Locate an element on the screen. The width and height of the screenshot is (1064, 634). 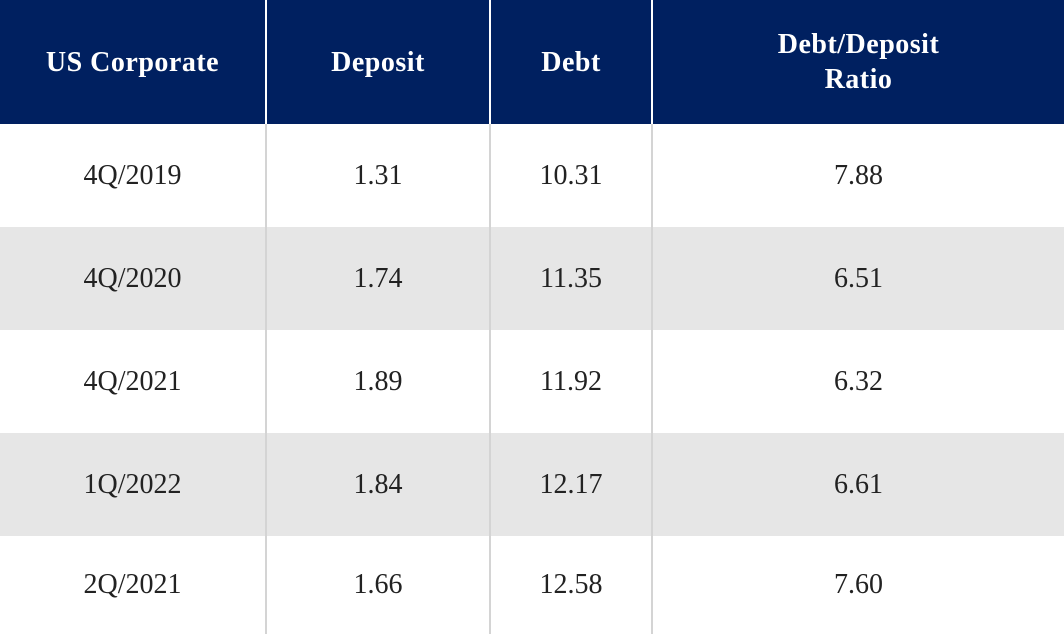
body-cell: 1.84 is located at coordinates (378, 484).